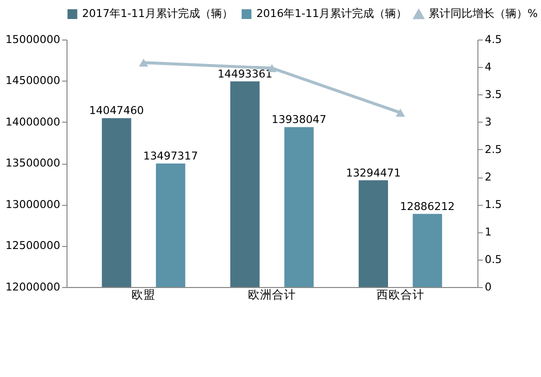 The width and height of the screenshot is (541, 377). I want to click on y2-tick-label: 1, so click(488, 231).